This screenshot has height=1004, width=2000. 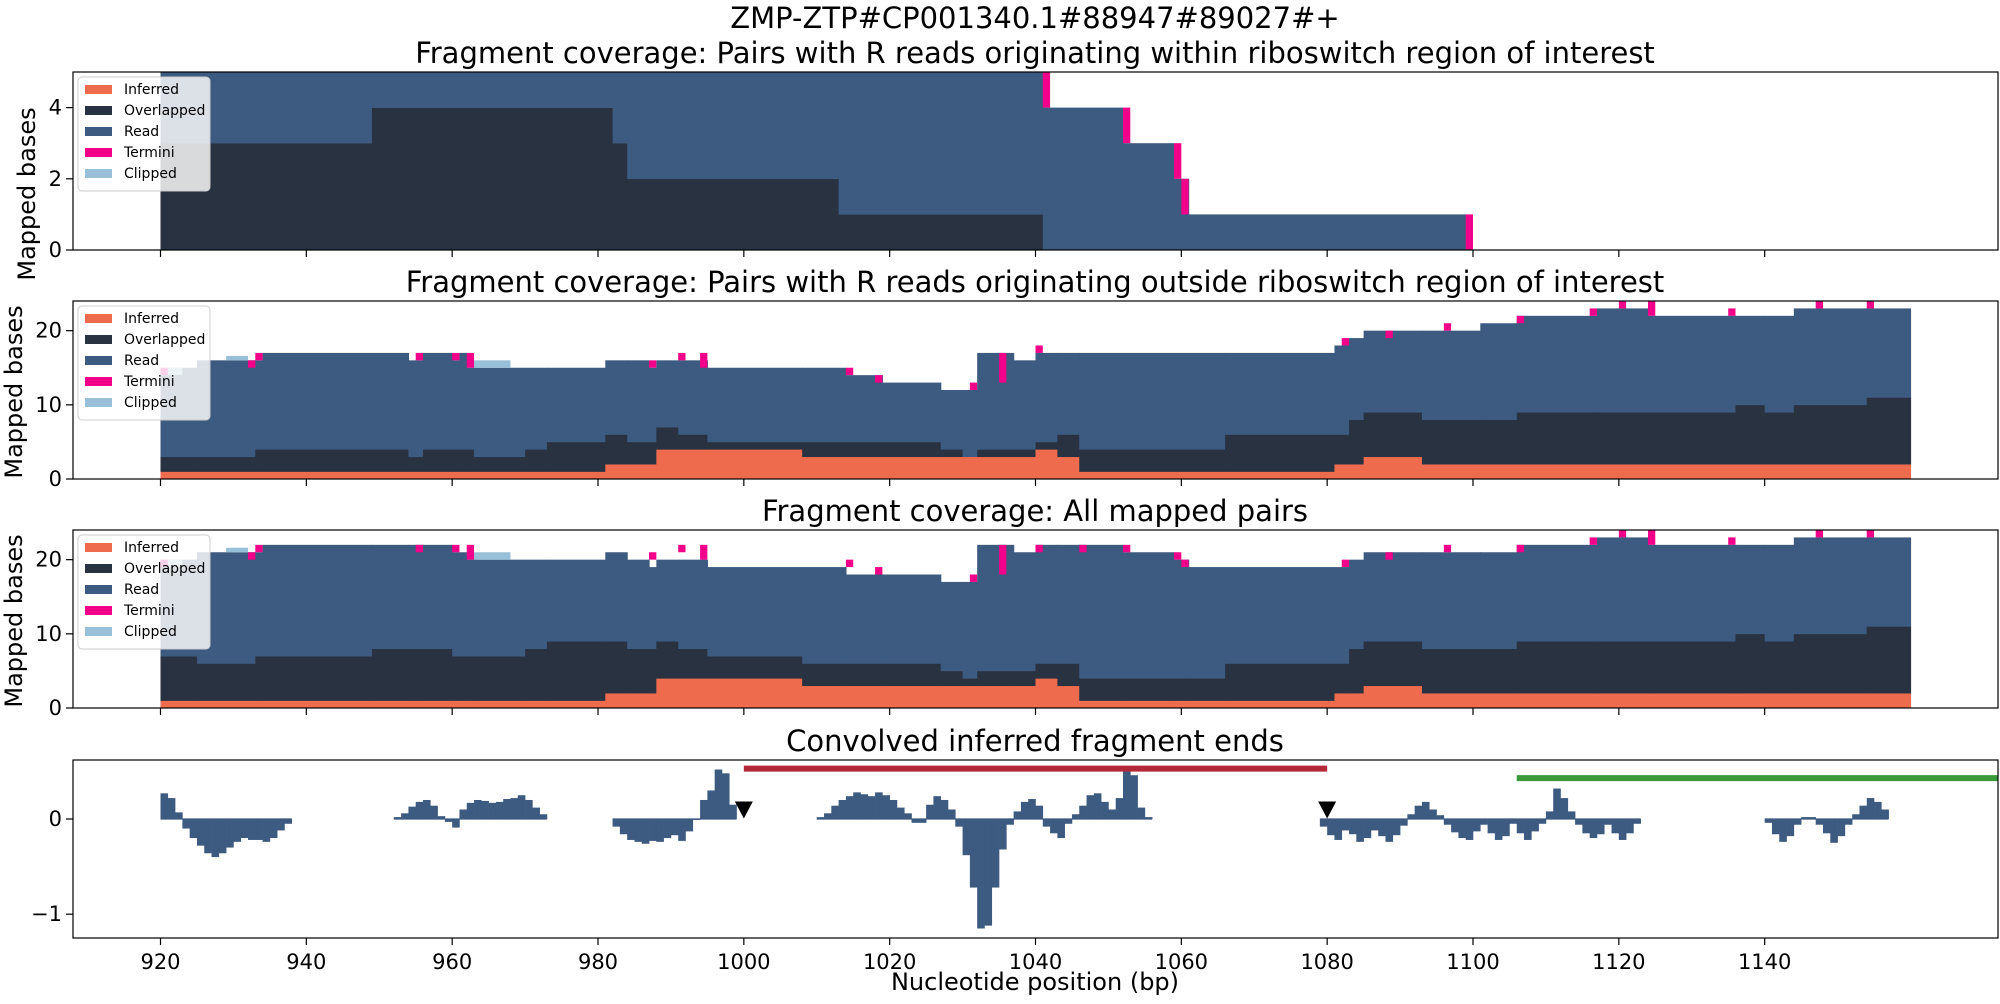 I want to click on chart-title: Convolved inferred fragment ends, so click(x=1035, y=741).